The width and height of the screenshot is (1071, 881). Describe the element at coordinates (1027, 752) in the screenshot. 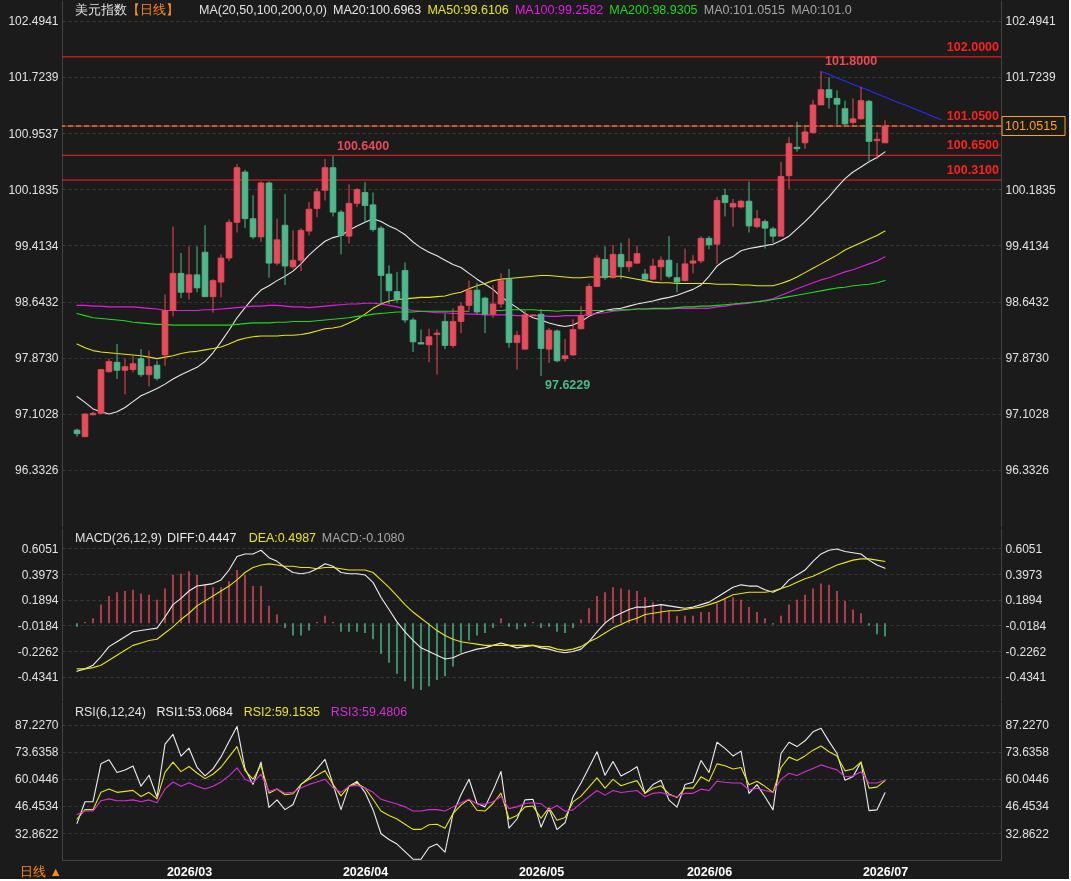

I see `y2-tick-label: 73.6358` at that location.